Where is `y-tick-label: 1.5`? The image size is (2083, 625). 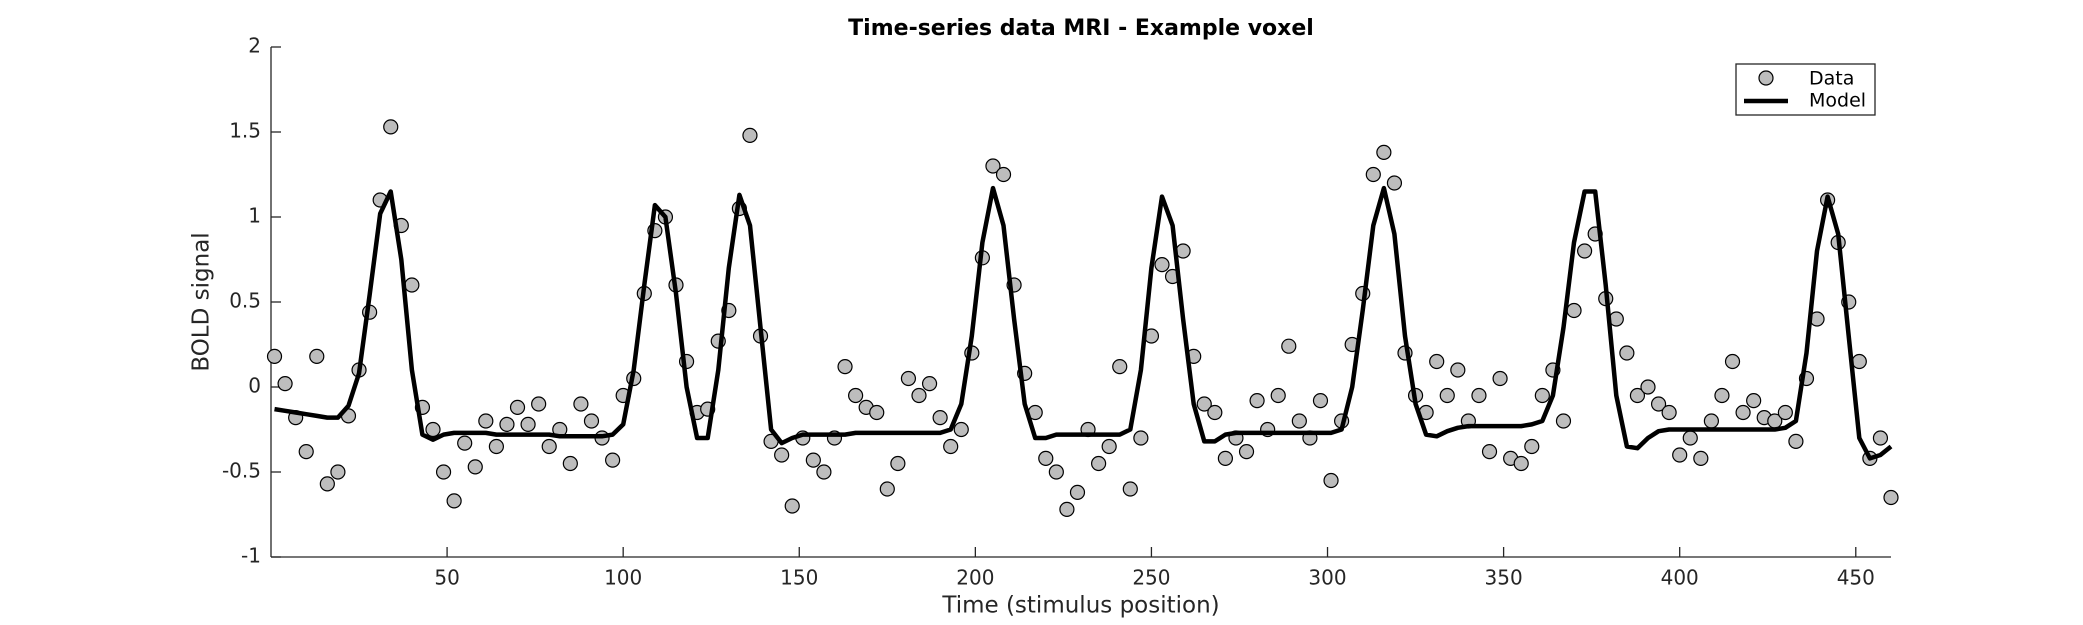
y-tick-label: 1.5 is located at coordinates (245, 131).